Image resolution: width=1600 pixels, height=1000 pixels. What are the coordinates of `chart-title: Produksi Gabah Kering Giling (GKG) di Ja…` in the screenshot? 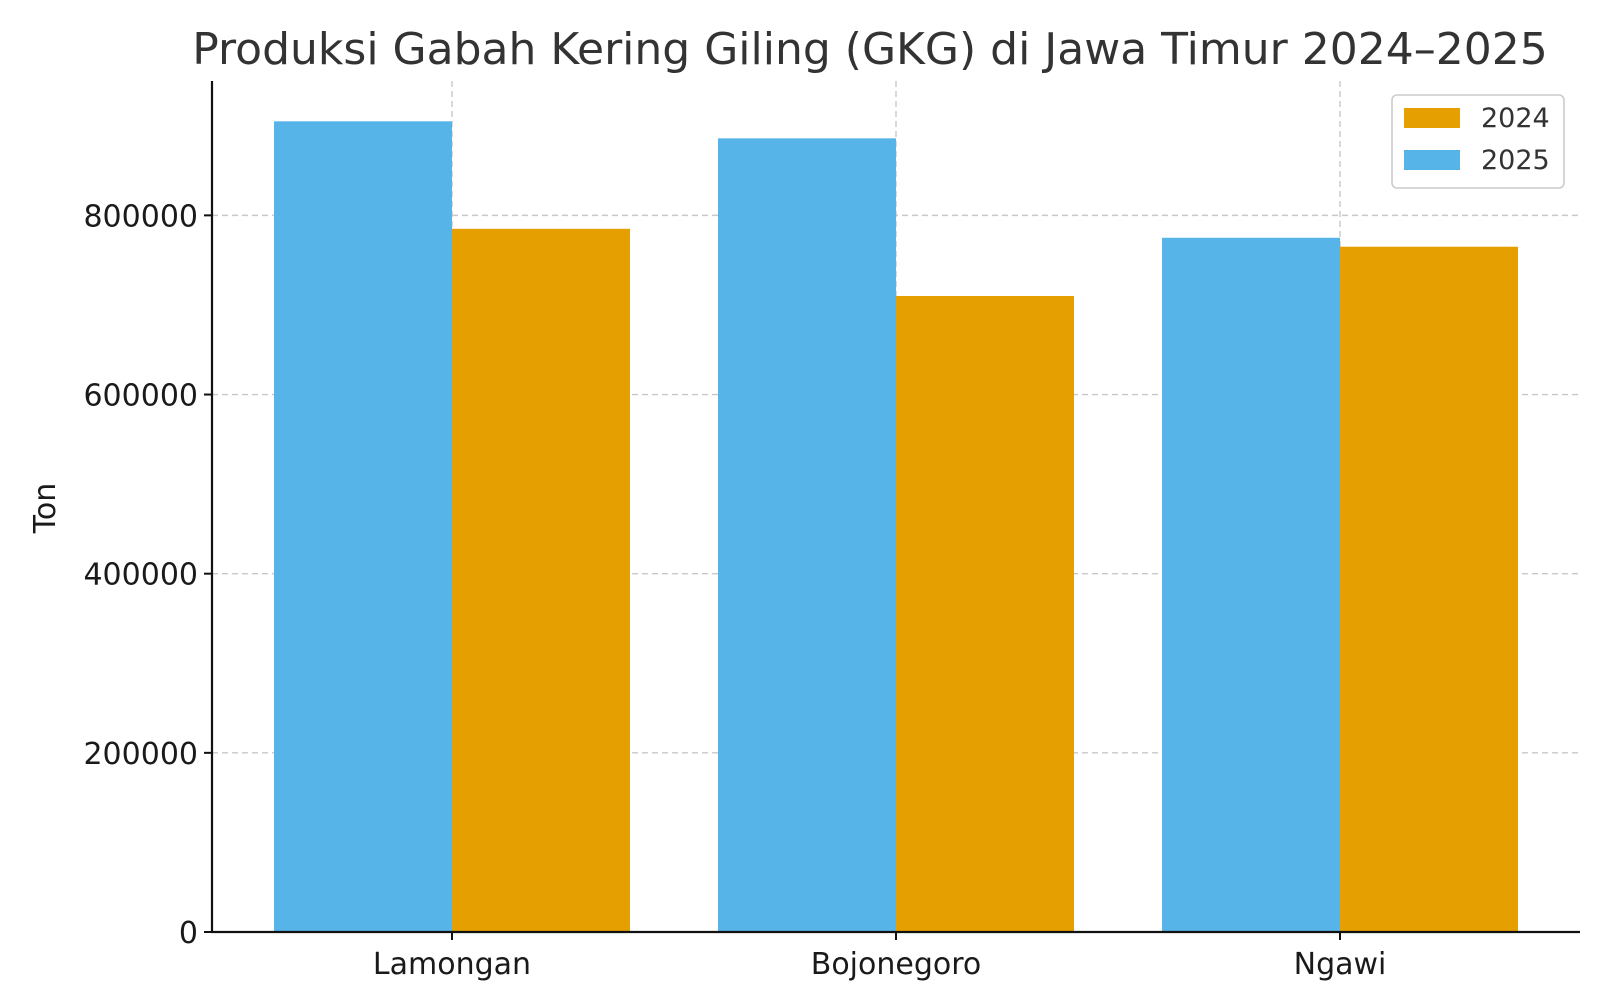 It's located at (869, 49).